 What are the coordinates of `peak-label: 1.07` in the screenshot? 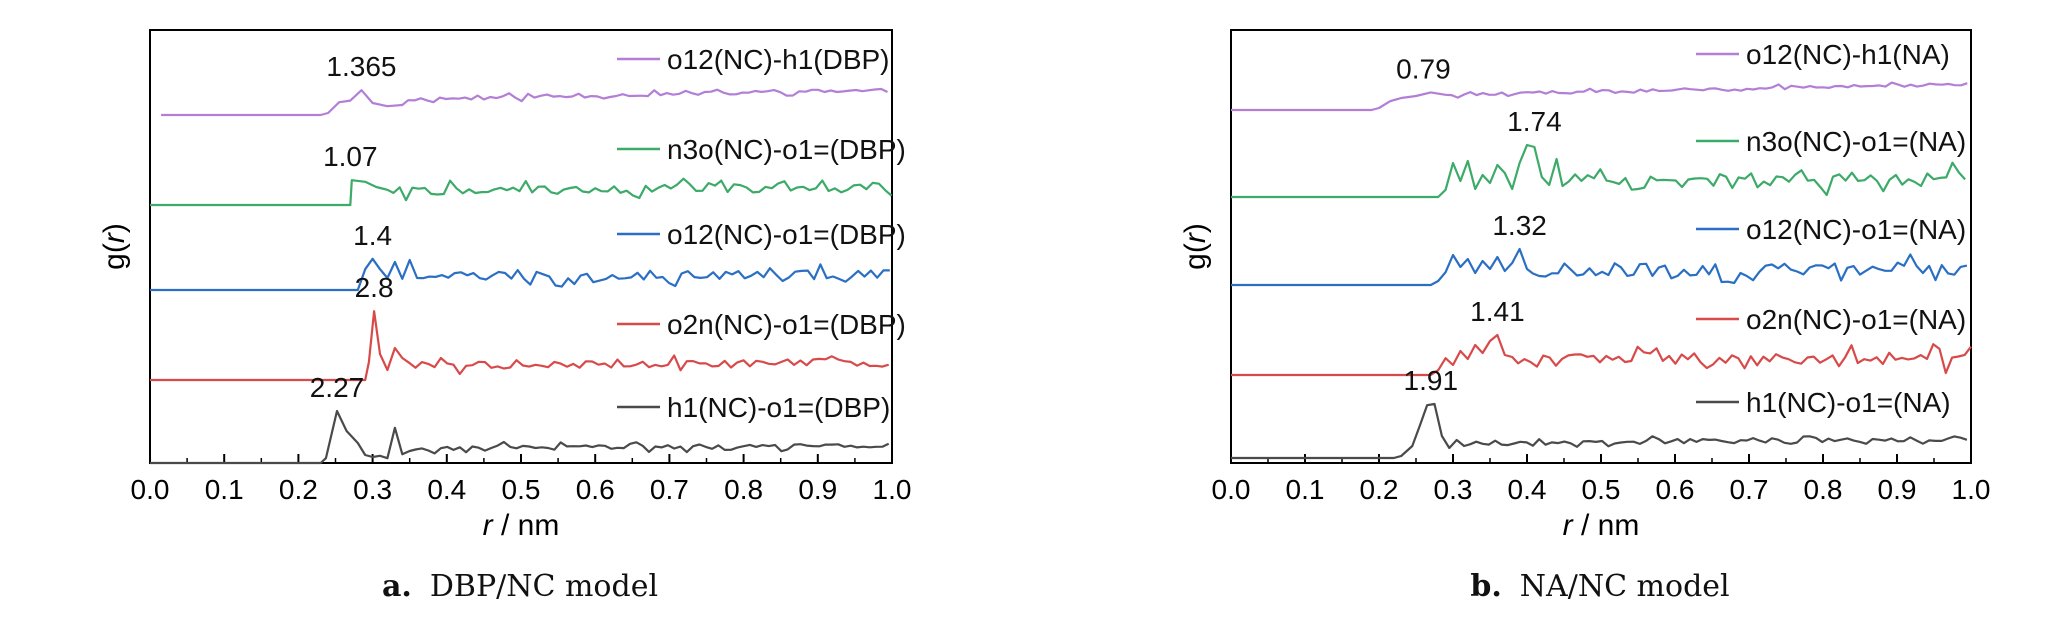 It's located at (350, 156).